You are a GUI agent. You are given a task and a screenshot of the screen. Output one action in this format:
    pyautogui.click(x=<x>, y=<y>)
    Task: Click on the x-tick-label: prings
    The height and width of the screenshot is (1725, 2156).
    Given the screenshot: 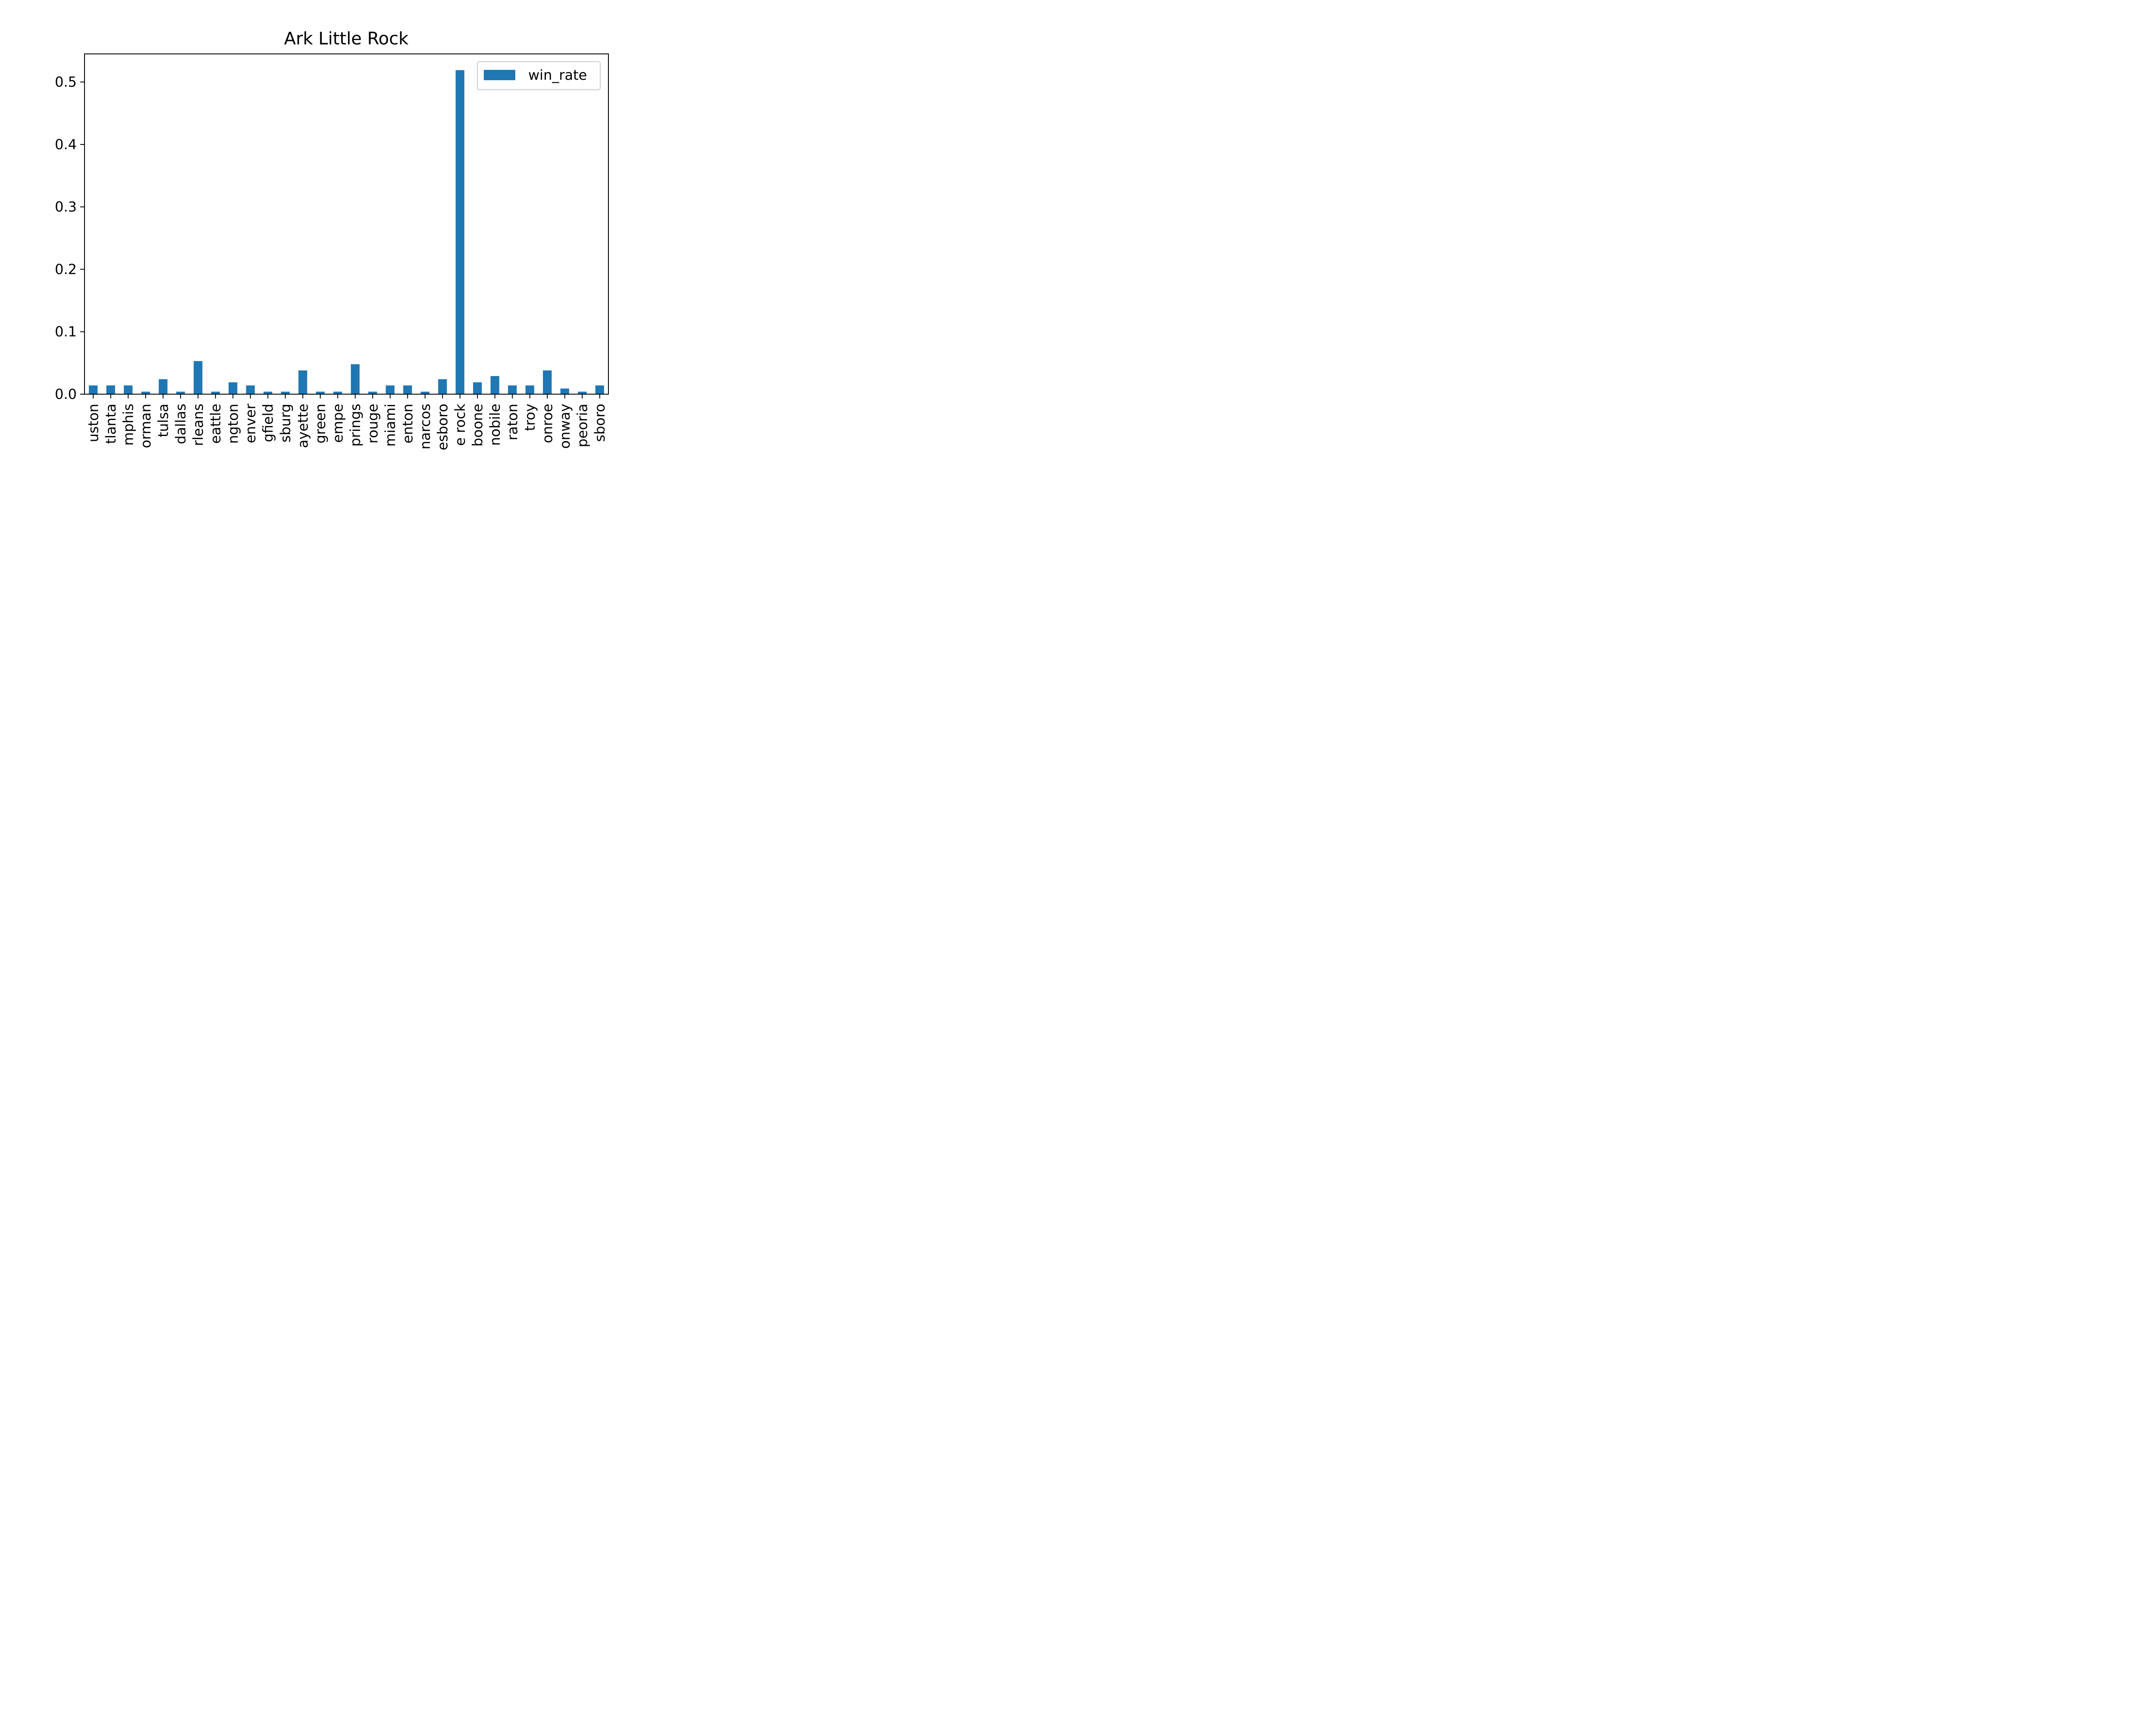 What is the action you would take?
    pyautogui.click(x=355, y=426)
    